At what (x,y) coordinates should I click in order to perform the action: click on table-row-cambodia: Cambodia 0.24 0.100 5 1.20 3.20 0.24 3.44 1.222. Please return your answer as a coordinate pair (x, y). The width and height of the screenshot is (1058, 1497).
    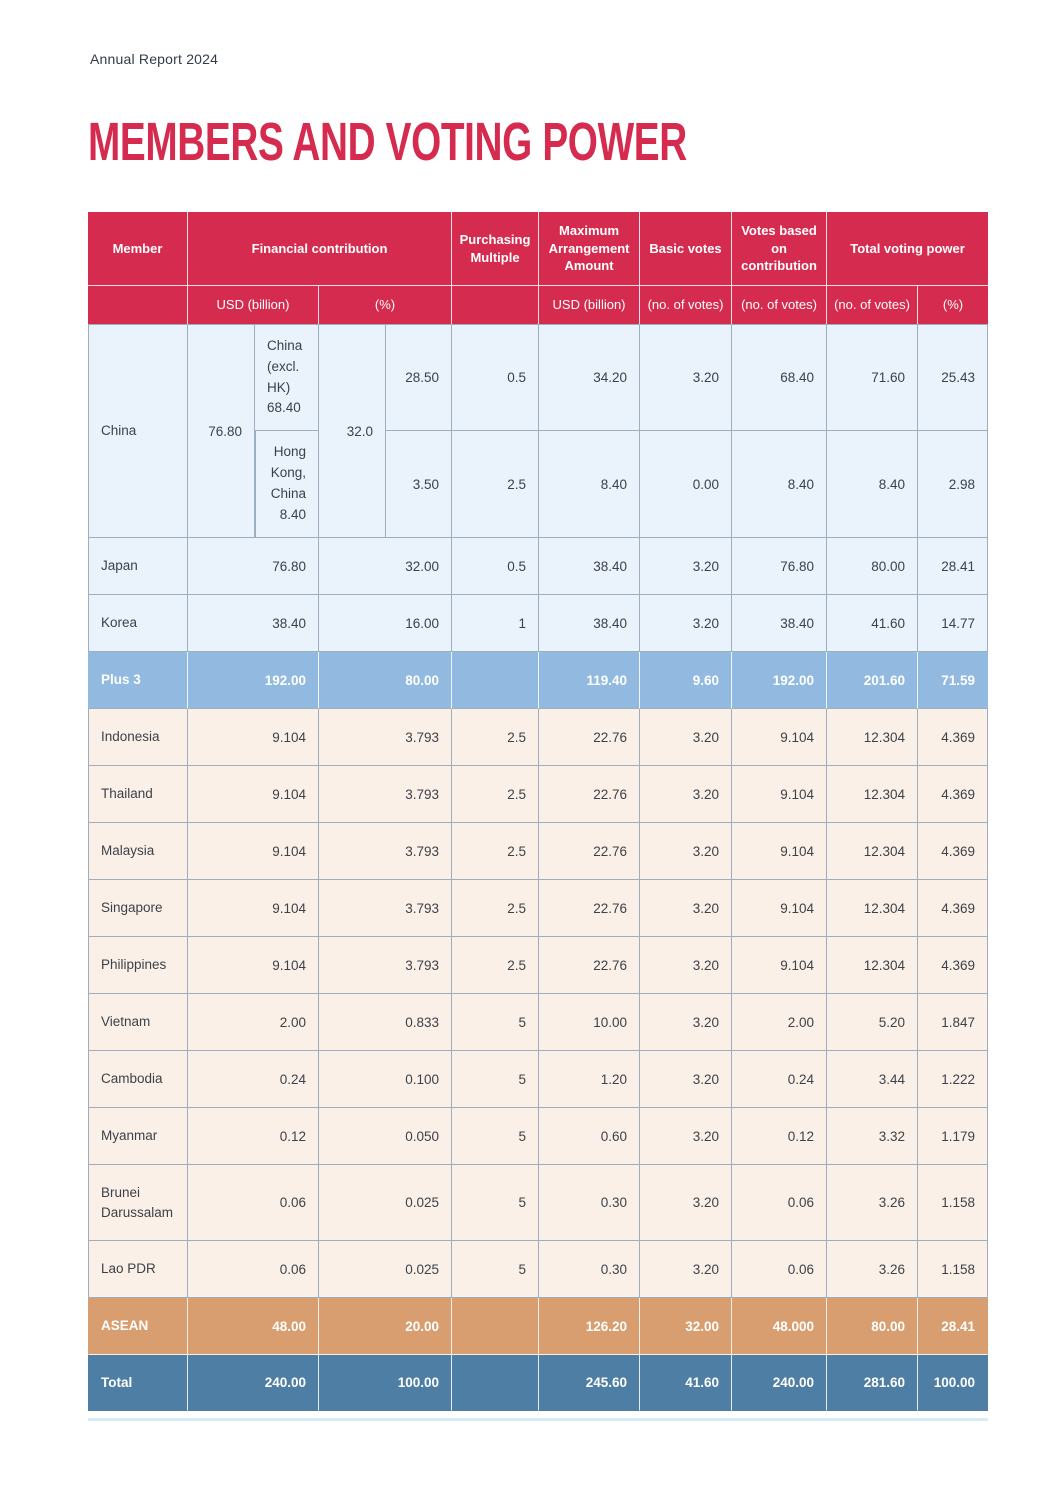
    Looking at the image, I should click on (538, 1079).